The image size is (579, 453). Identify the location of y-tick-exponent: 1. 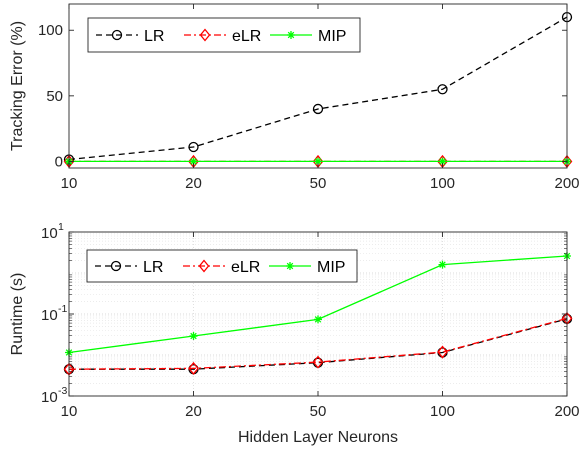
(61, 227).